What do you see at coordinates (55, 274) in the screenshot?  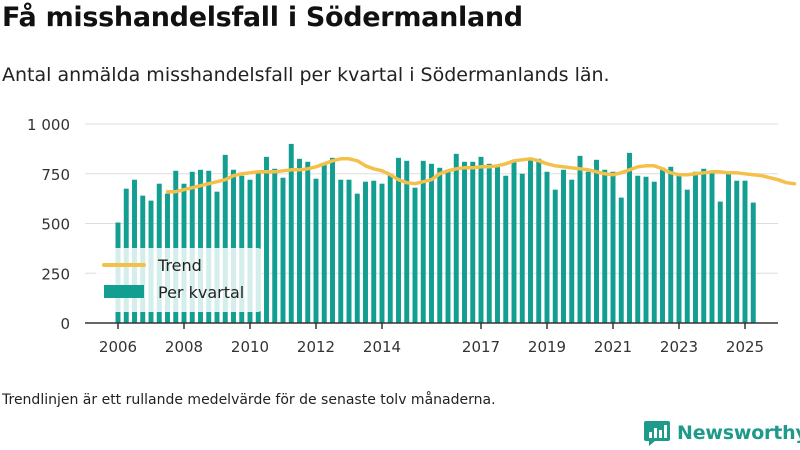 I see `y-tick-label: 250` at bounding box center [55, 274].